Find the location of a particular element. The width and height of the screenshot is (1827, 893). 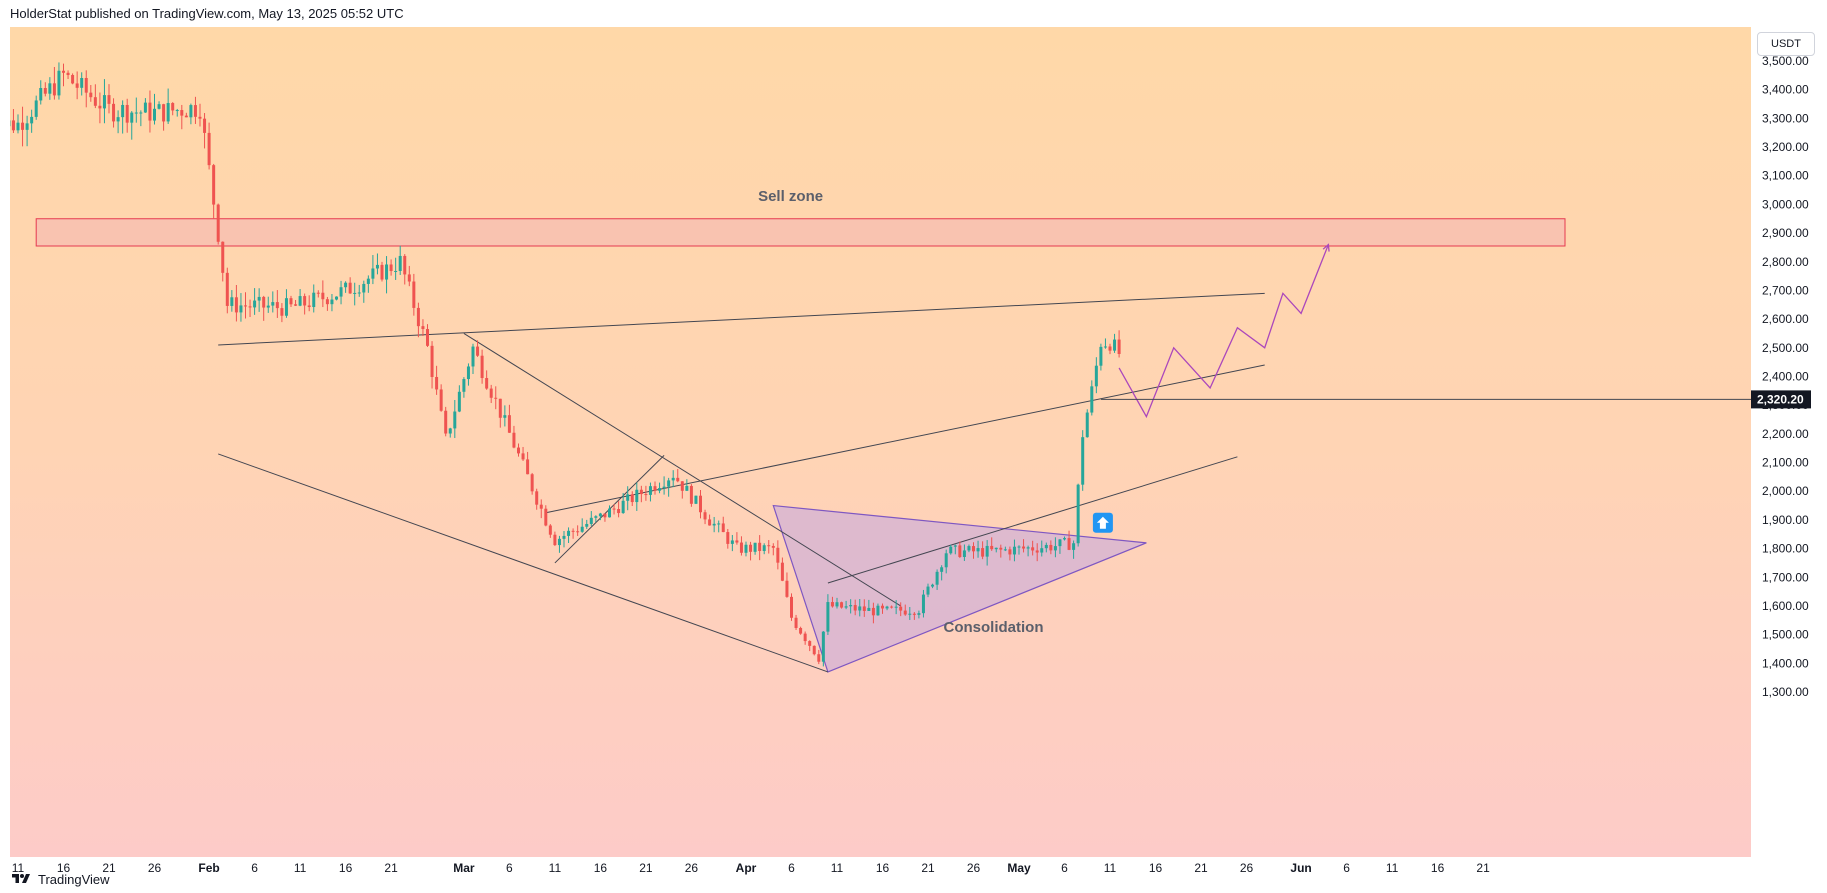

price-tick-label: 3,100.00 is located at coordinates (1785, 176).